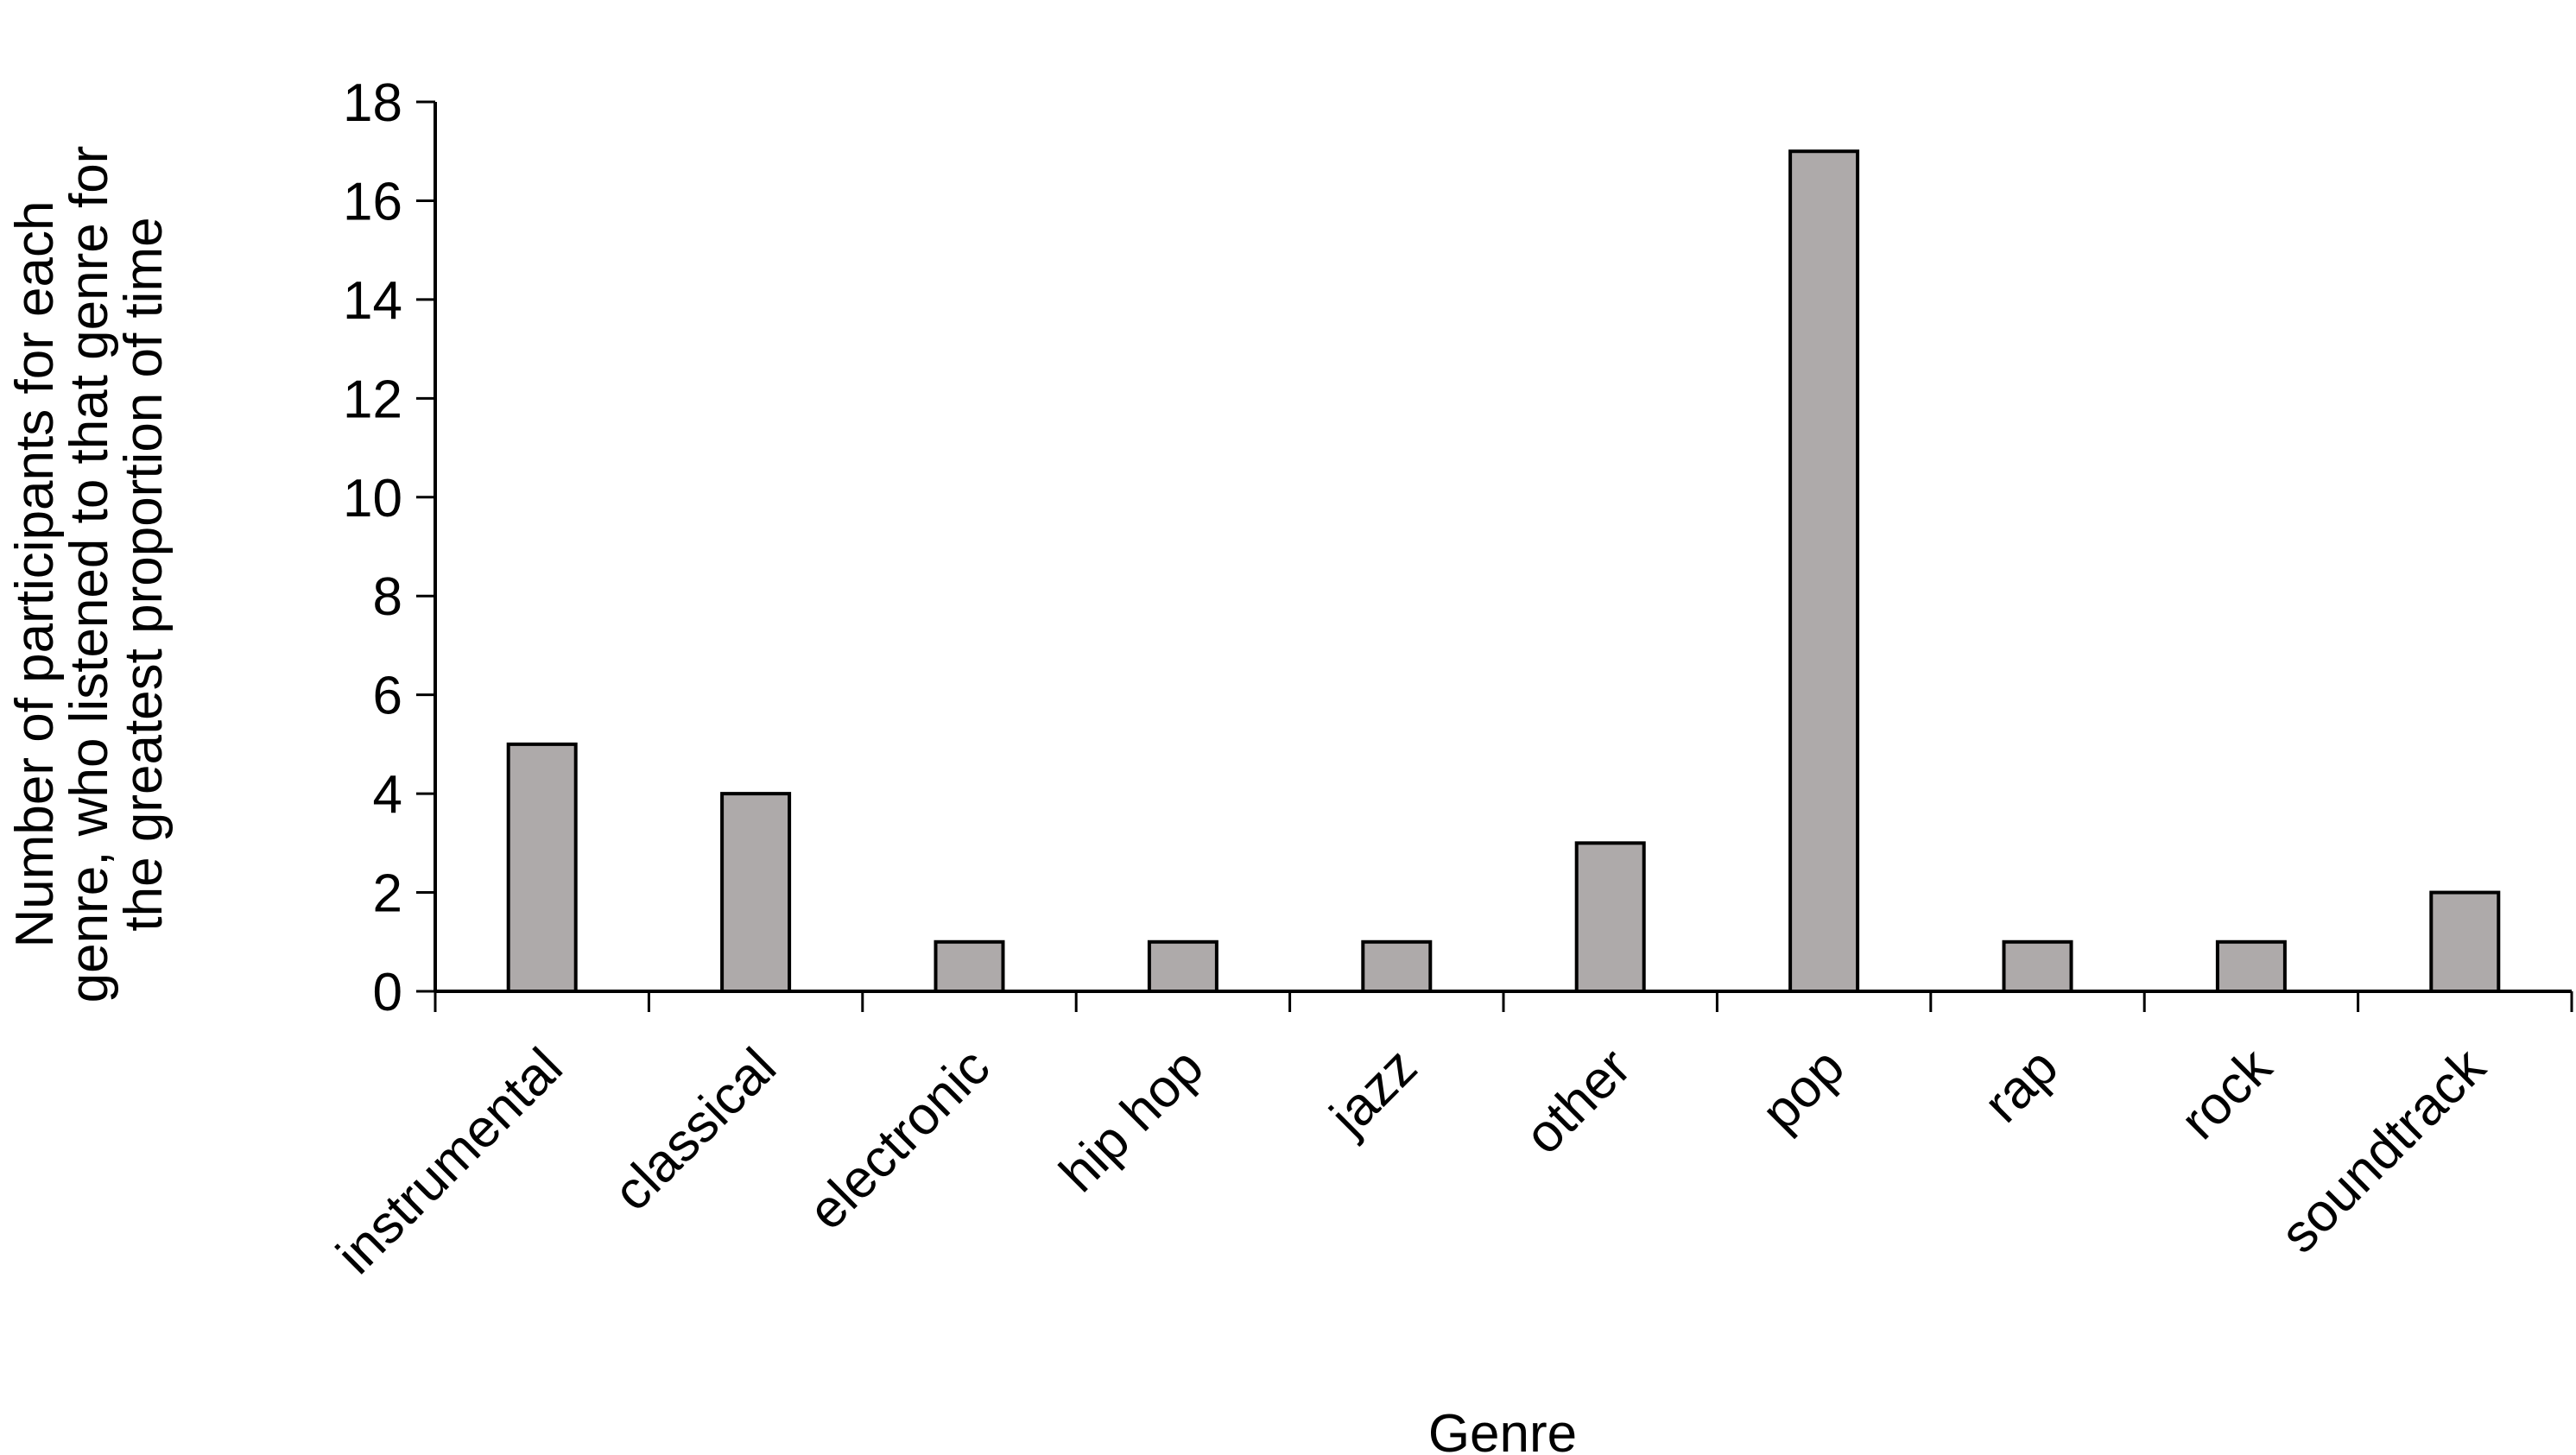  What do you see at coordinates (899, 1139) in the screenshot?
I see `x-tick-label: electronic` at bounding box center [899, 1139].